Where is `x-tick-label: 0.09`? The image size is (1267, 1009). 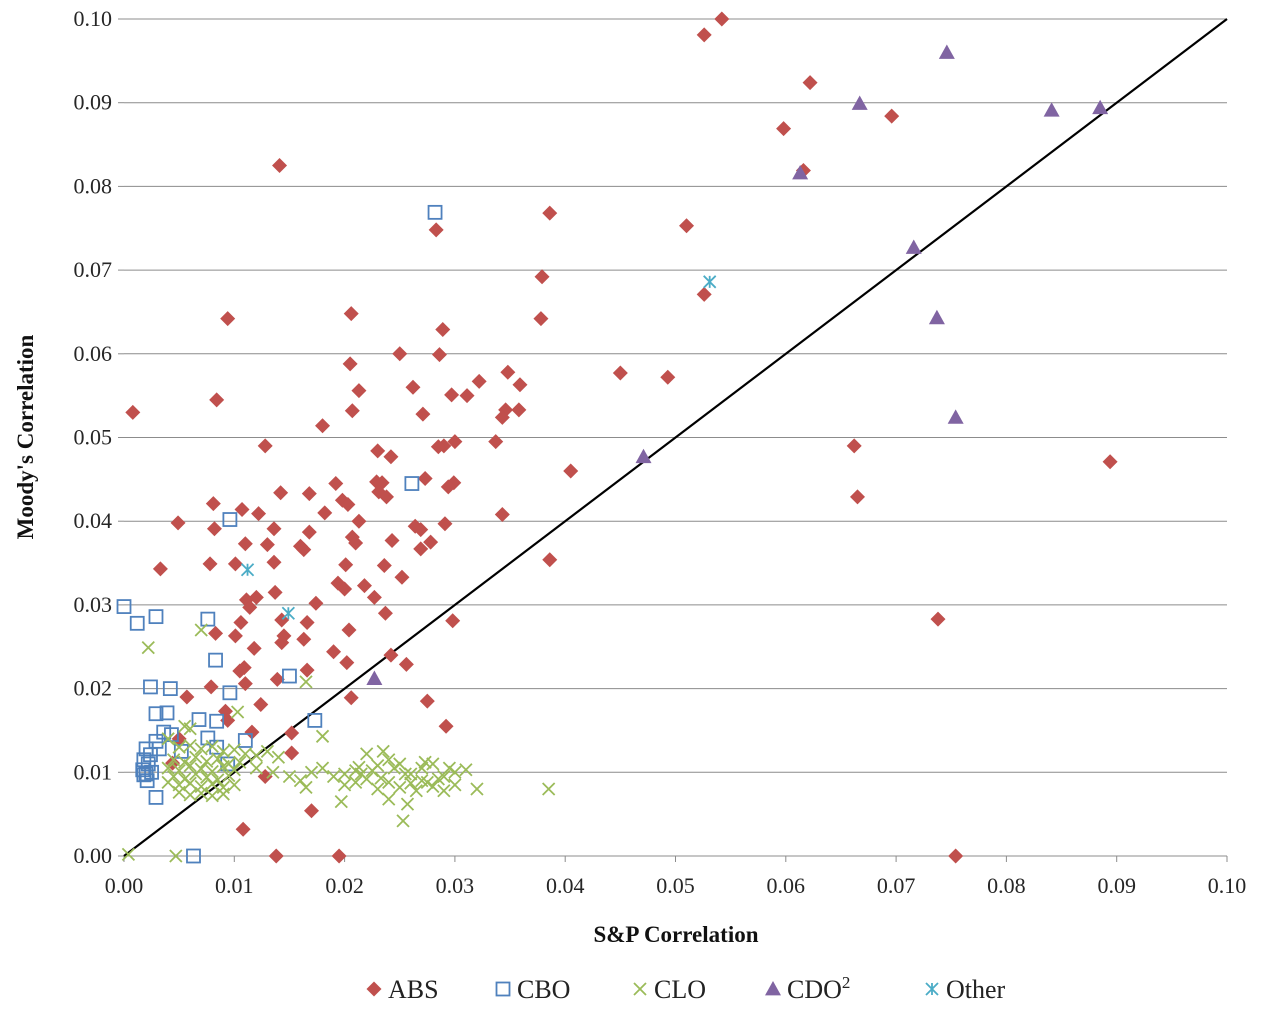 x-tick-label: 0.09 is located at coordinates (1116, 885).